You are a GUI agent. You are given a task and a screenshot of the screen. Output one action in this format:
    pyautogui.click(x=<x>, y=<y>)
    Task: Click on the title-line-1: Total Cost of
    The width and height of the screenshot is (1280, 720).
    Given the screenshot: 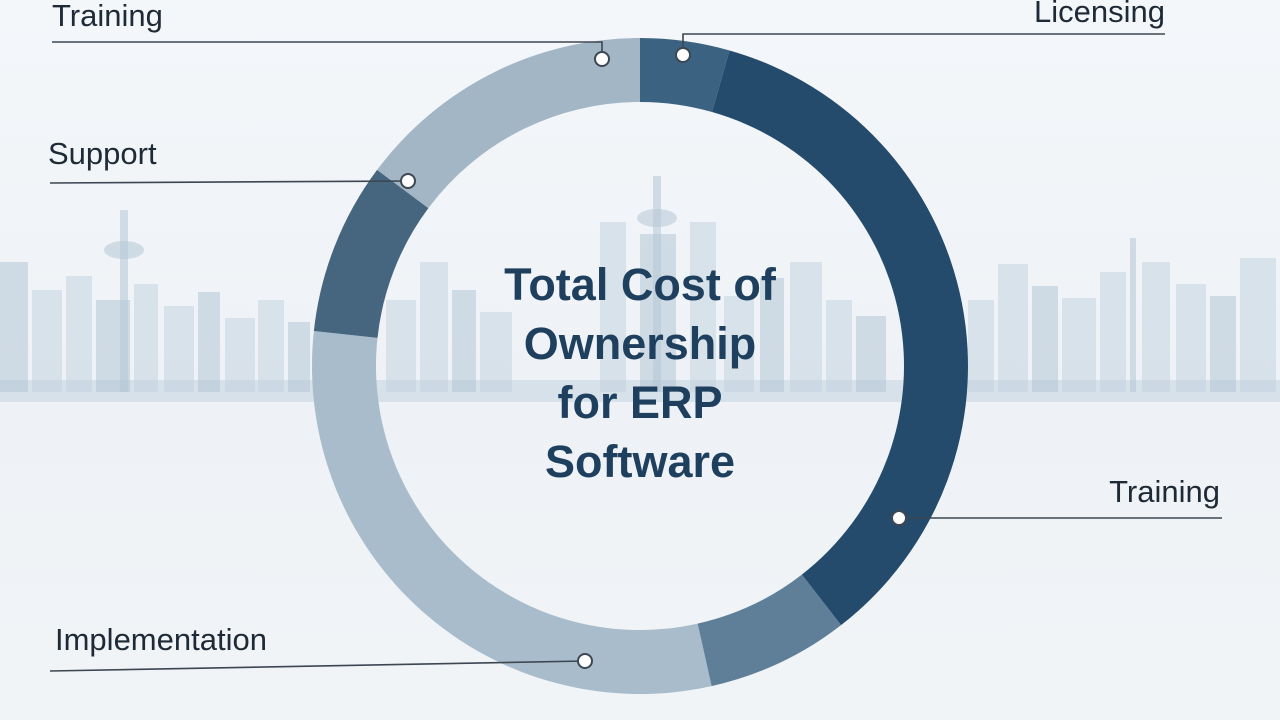 What is the action you would take?
    pyautogui.click(x=640, y=284)
    